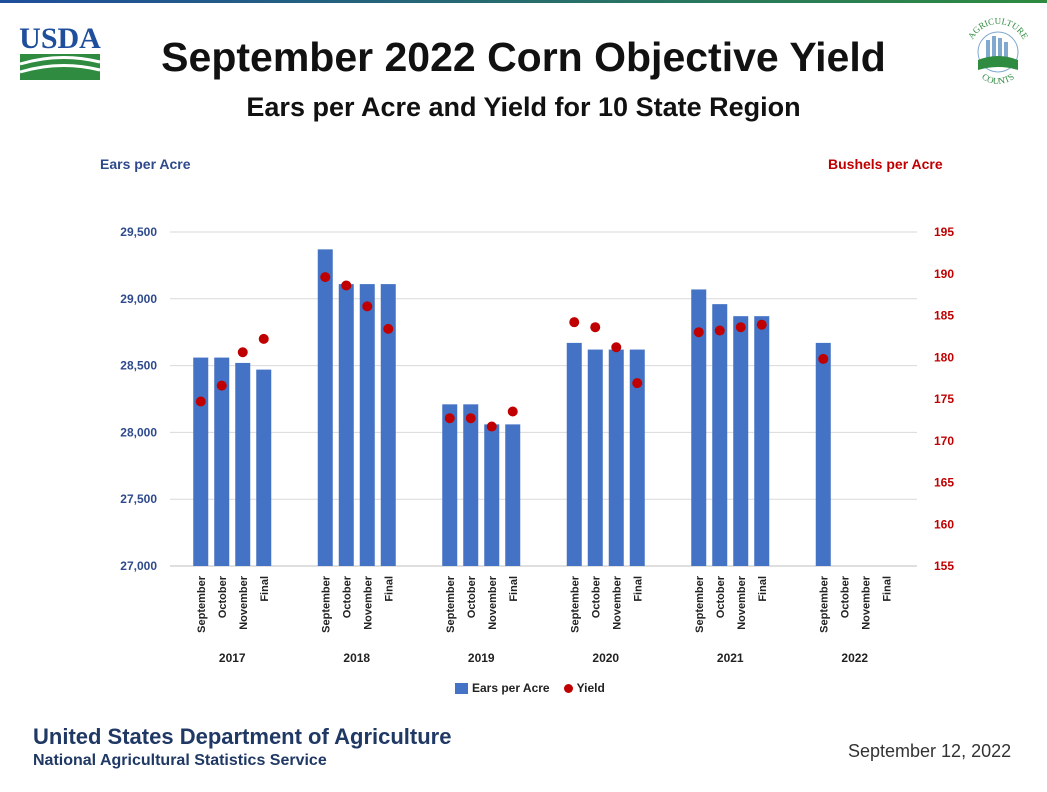 The height and width of the screenshot is (792, 1047). What do you see at coordinates (568, 688) in the screenshot?
I see `legend-swatch-yield` at bounding box center [568, 688].